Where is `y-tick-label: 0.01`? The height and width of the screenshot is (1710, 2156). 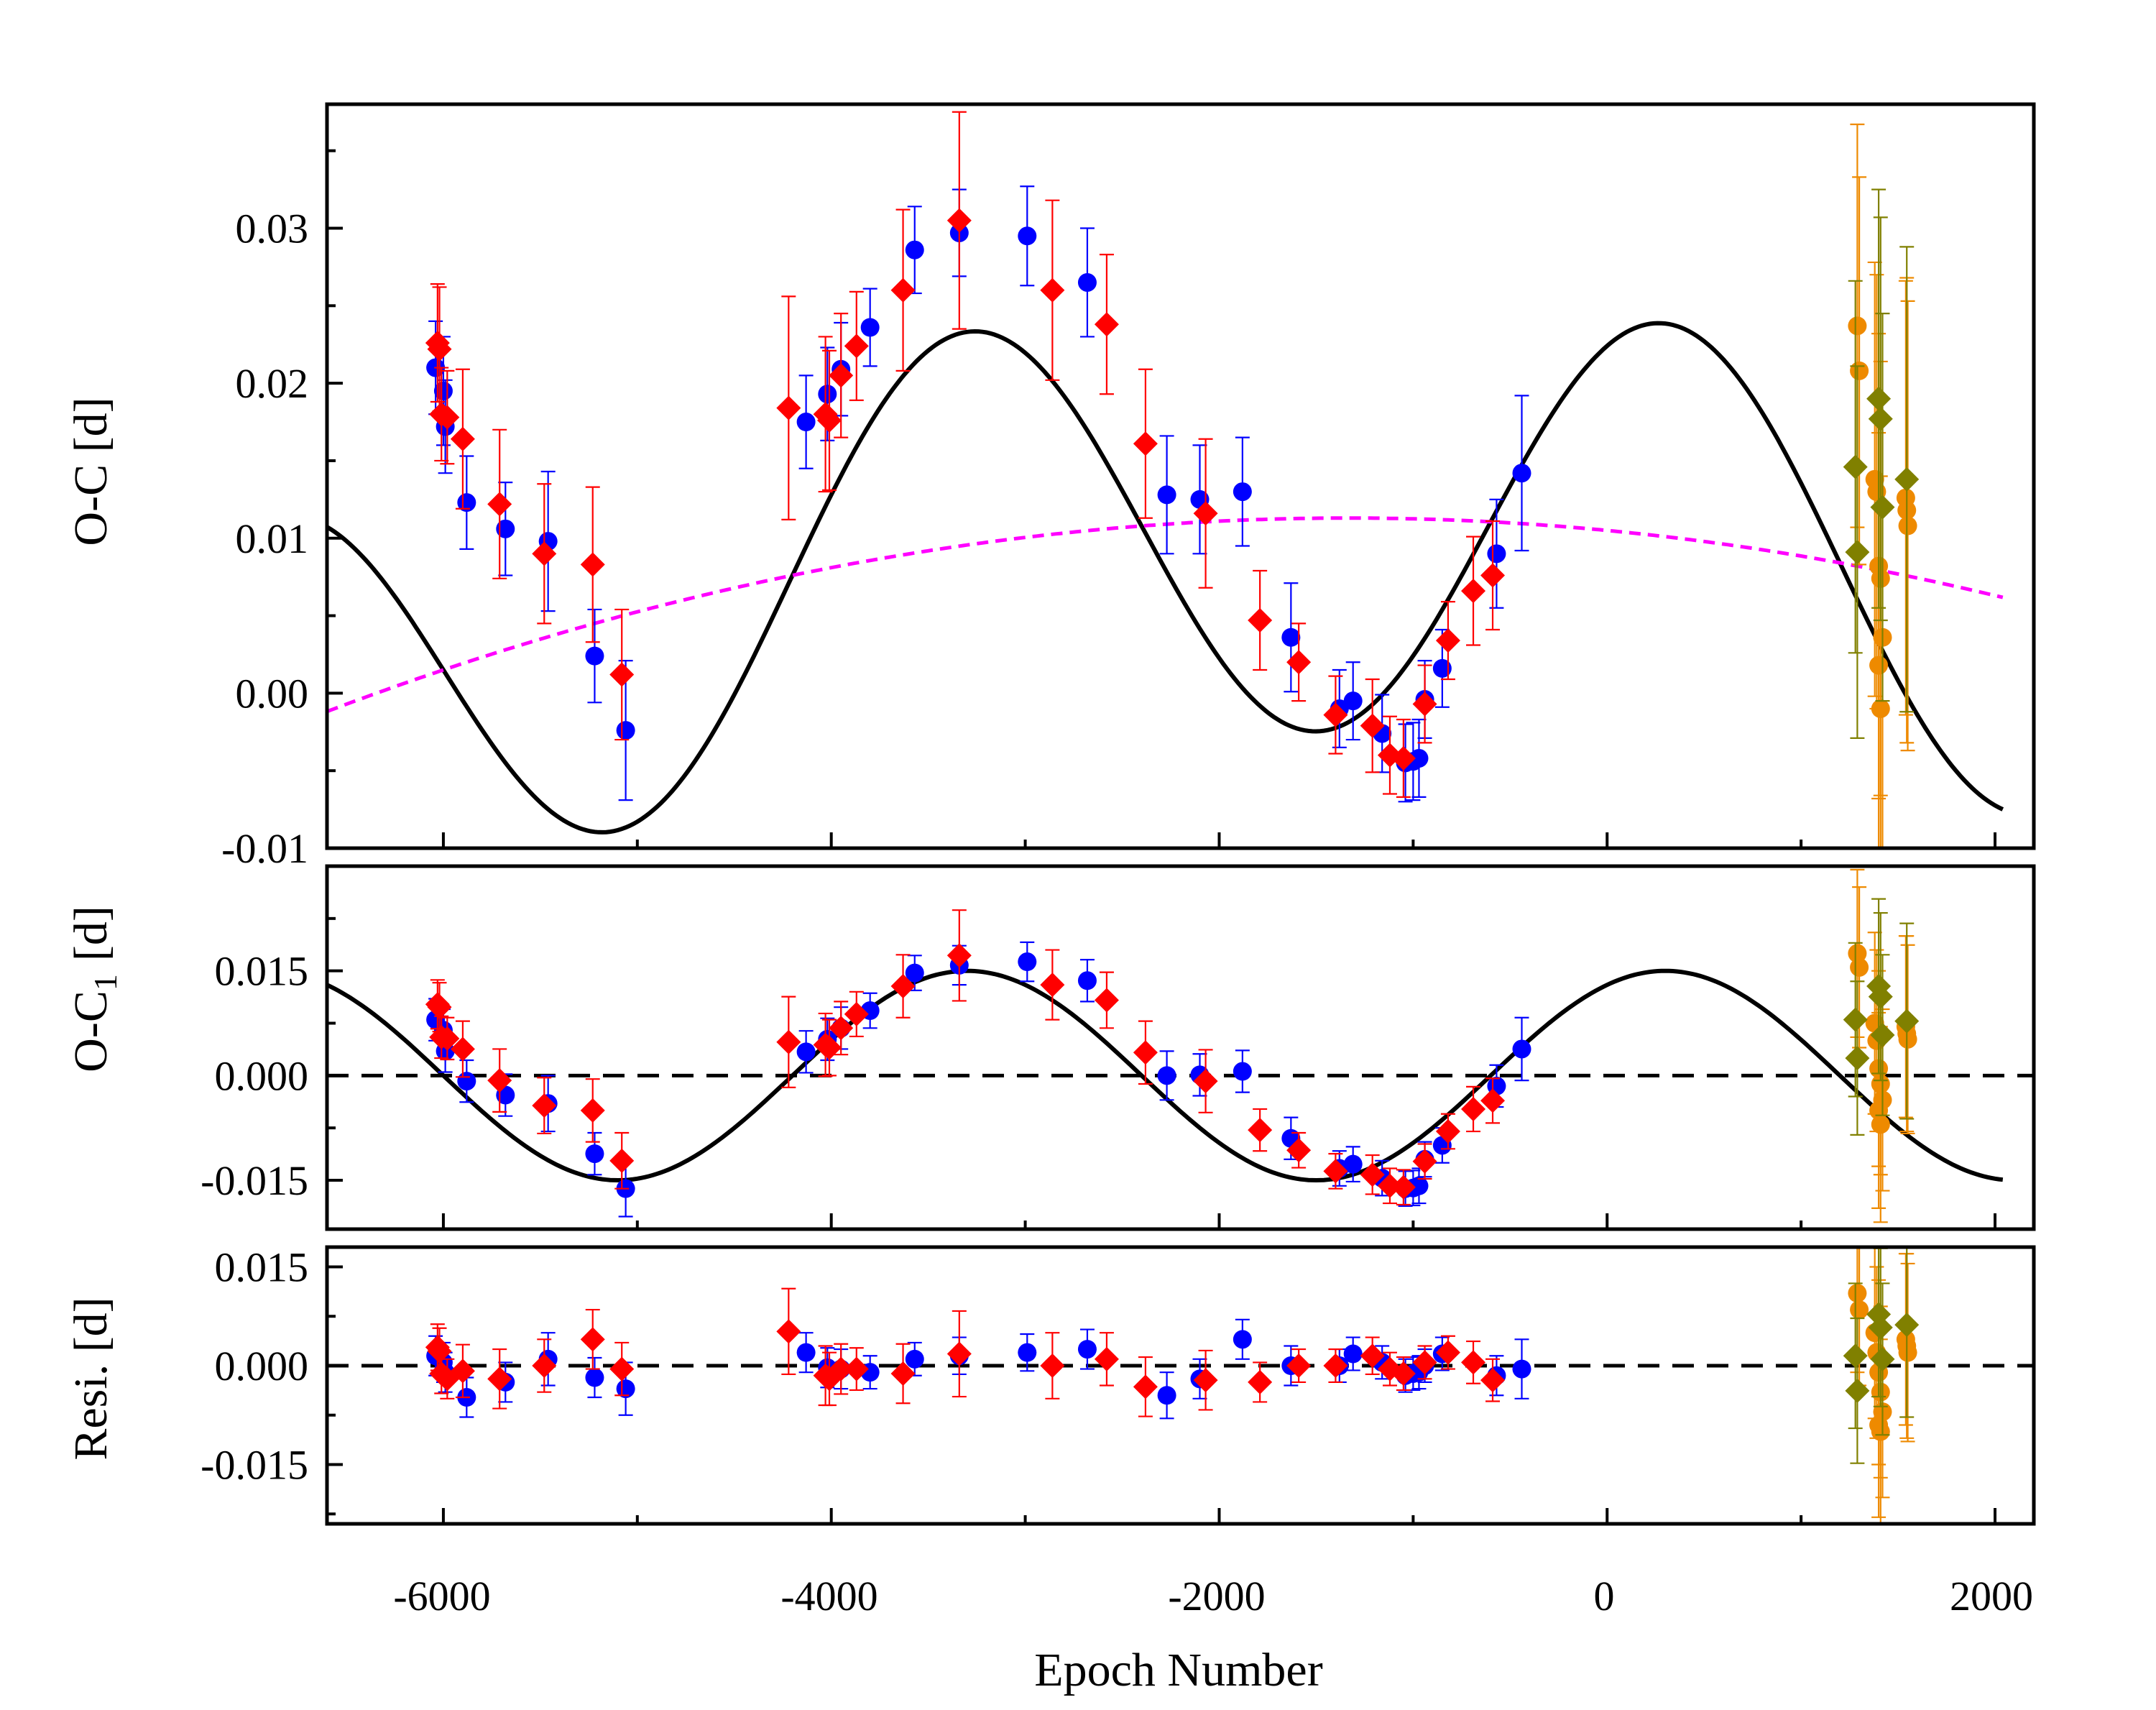
y-tick-label: 0.01 is located at coordinates (272, 538).